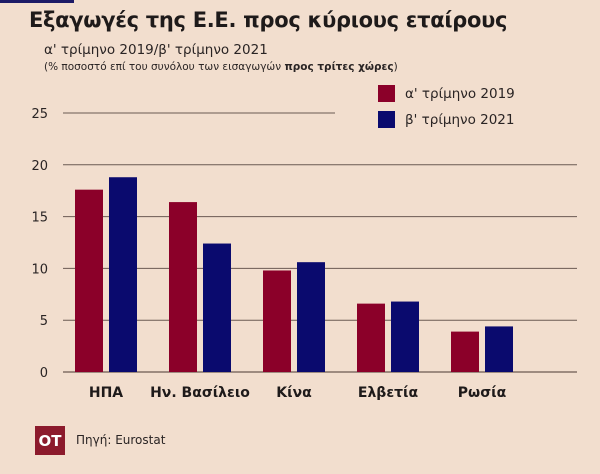 This screenshot has width=600, height=474. I want to click on y-tick-label: 0, so click(44, 373).